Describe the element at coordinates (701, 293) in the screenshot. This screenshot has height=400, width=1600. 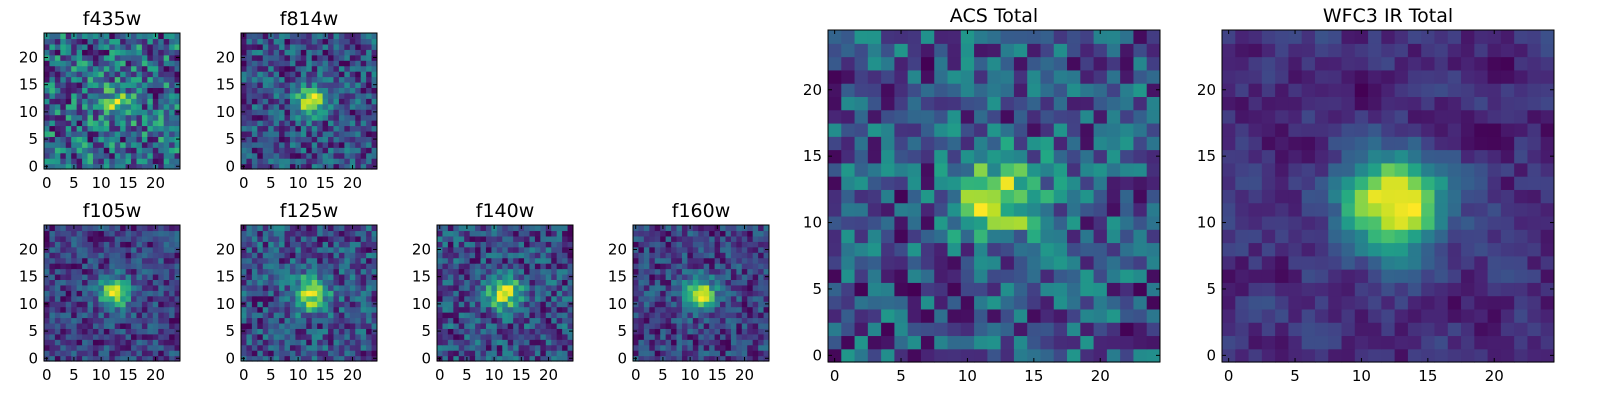
I see `axes-frame` at that location.